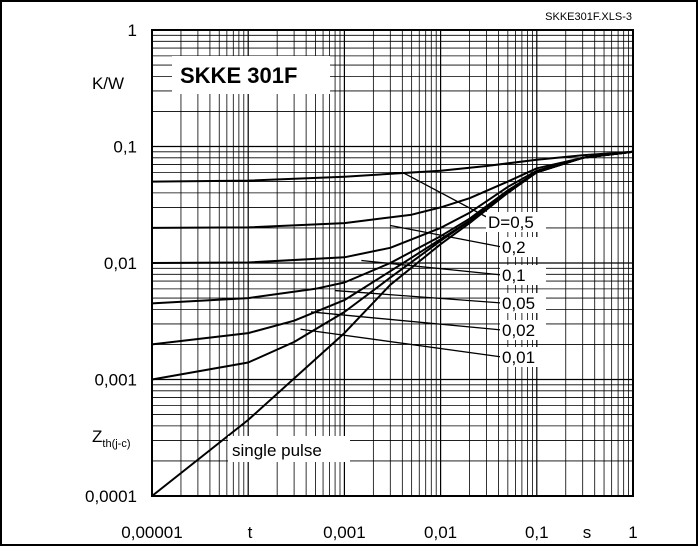 This screenshot has width=698, height=546. I want to click on y-tick-labels: 1 0,1 0,01 0,001 0,0001, so click(111, 263).